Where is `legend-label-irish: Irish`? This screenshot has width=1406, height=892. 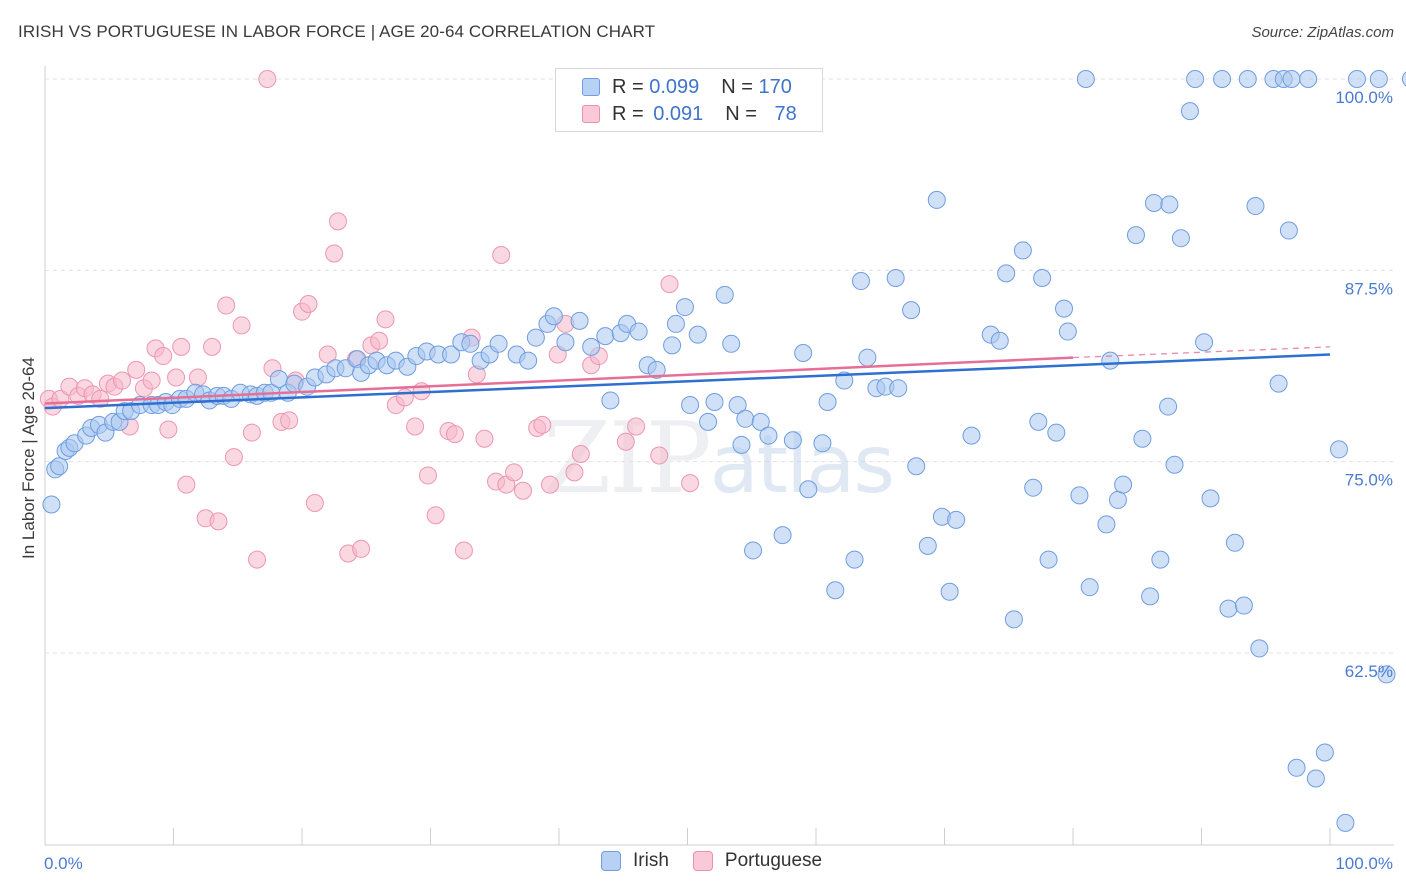
legend-label-irish: Irish is located at coordinates (651, 860).